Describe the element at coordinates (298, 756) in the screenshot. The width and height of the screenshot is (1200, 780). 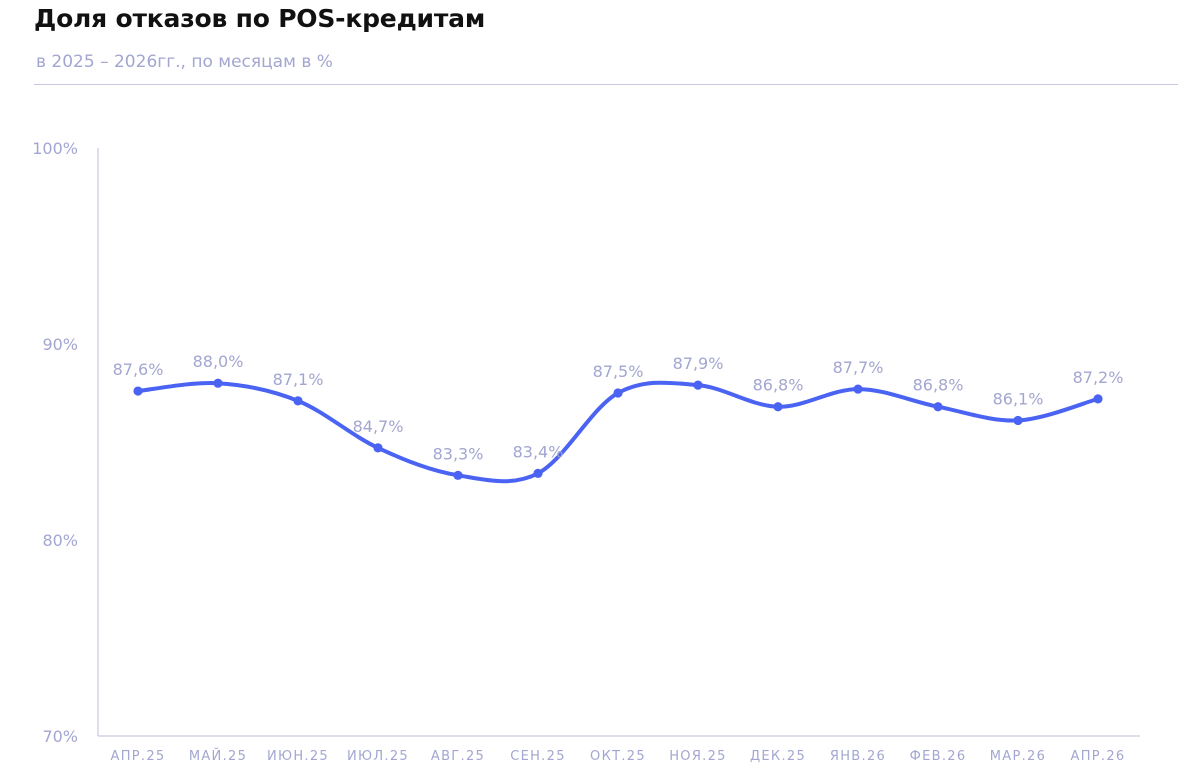
I see `x-tick-label: ИЮН.25` at that location.